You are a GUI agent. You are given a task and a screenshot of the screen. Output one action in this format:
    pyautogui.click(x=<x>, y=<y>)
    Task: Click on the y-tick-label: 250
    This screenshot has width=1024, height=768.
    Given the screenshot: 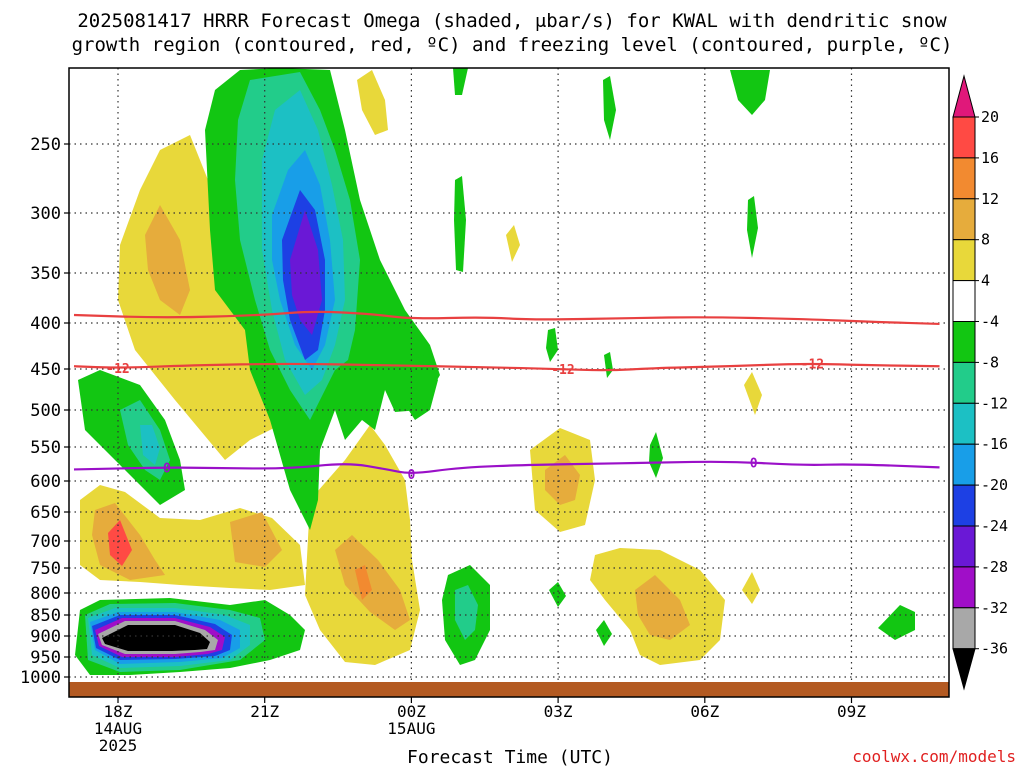 What is the action you would take?
    pyautogui.click(x=45, y=145)
    